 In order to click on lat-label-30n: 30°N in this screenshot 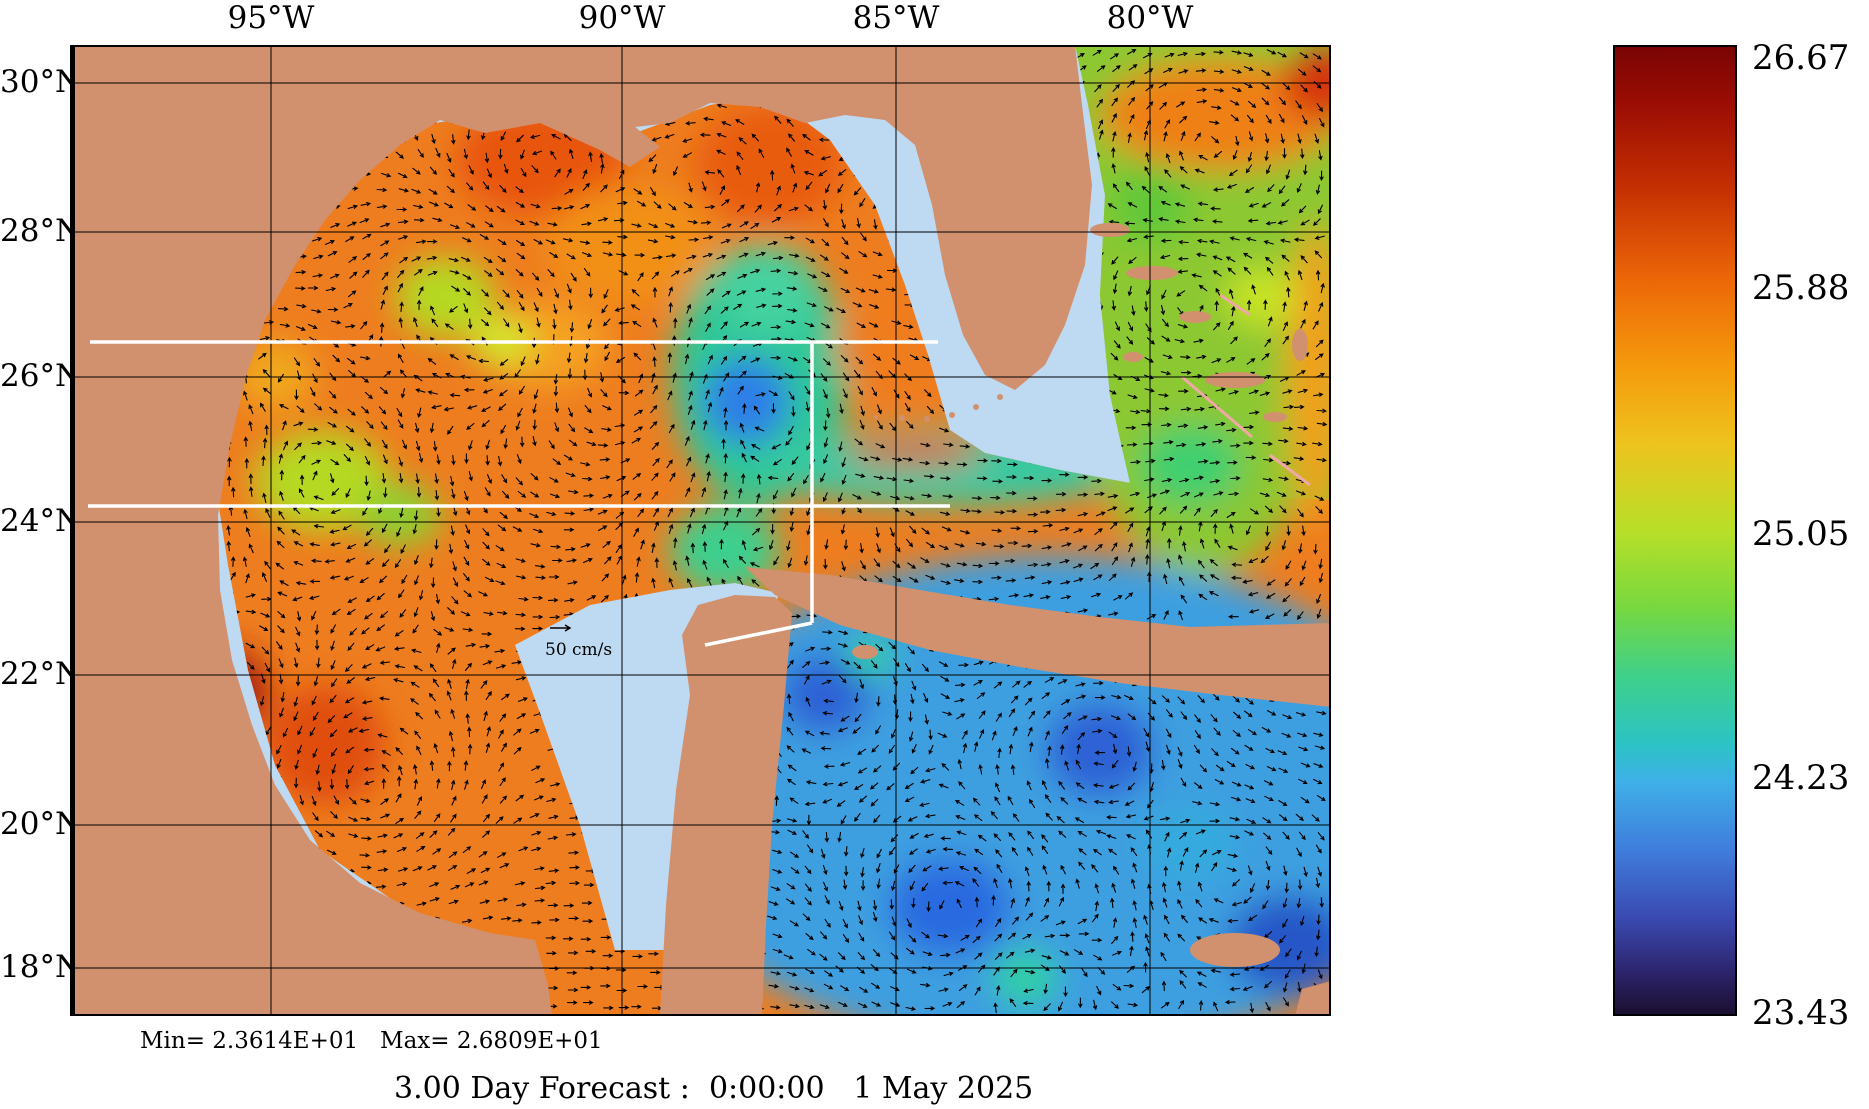, I will do `click(41, 82)`.